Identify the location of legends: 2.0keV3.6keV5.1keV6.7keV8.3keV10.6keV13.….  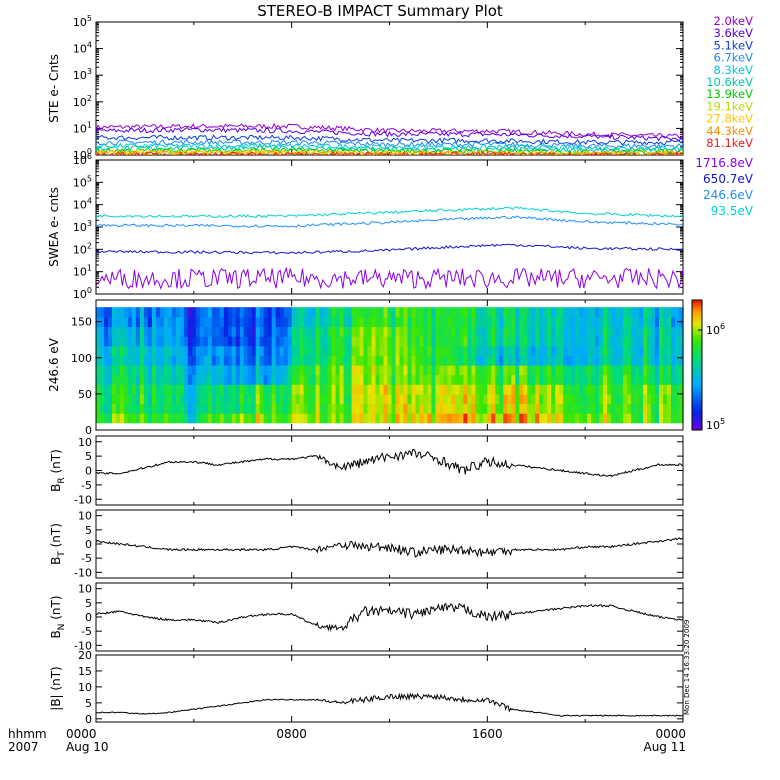
(724, 116).